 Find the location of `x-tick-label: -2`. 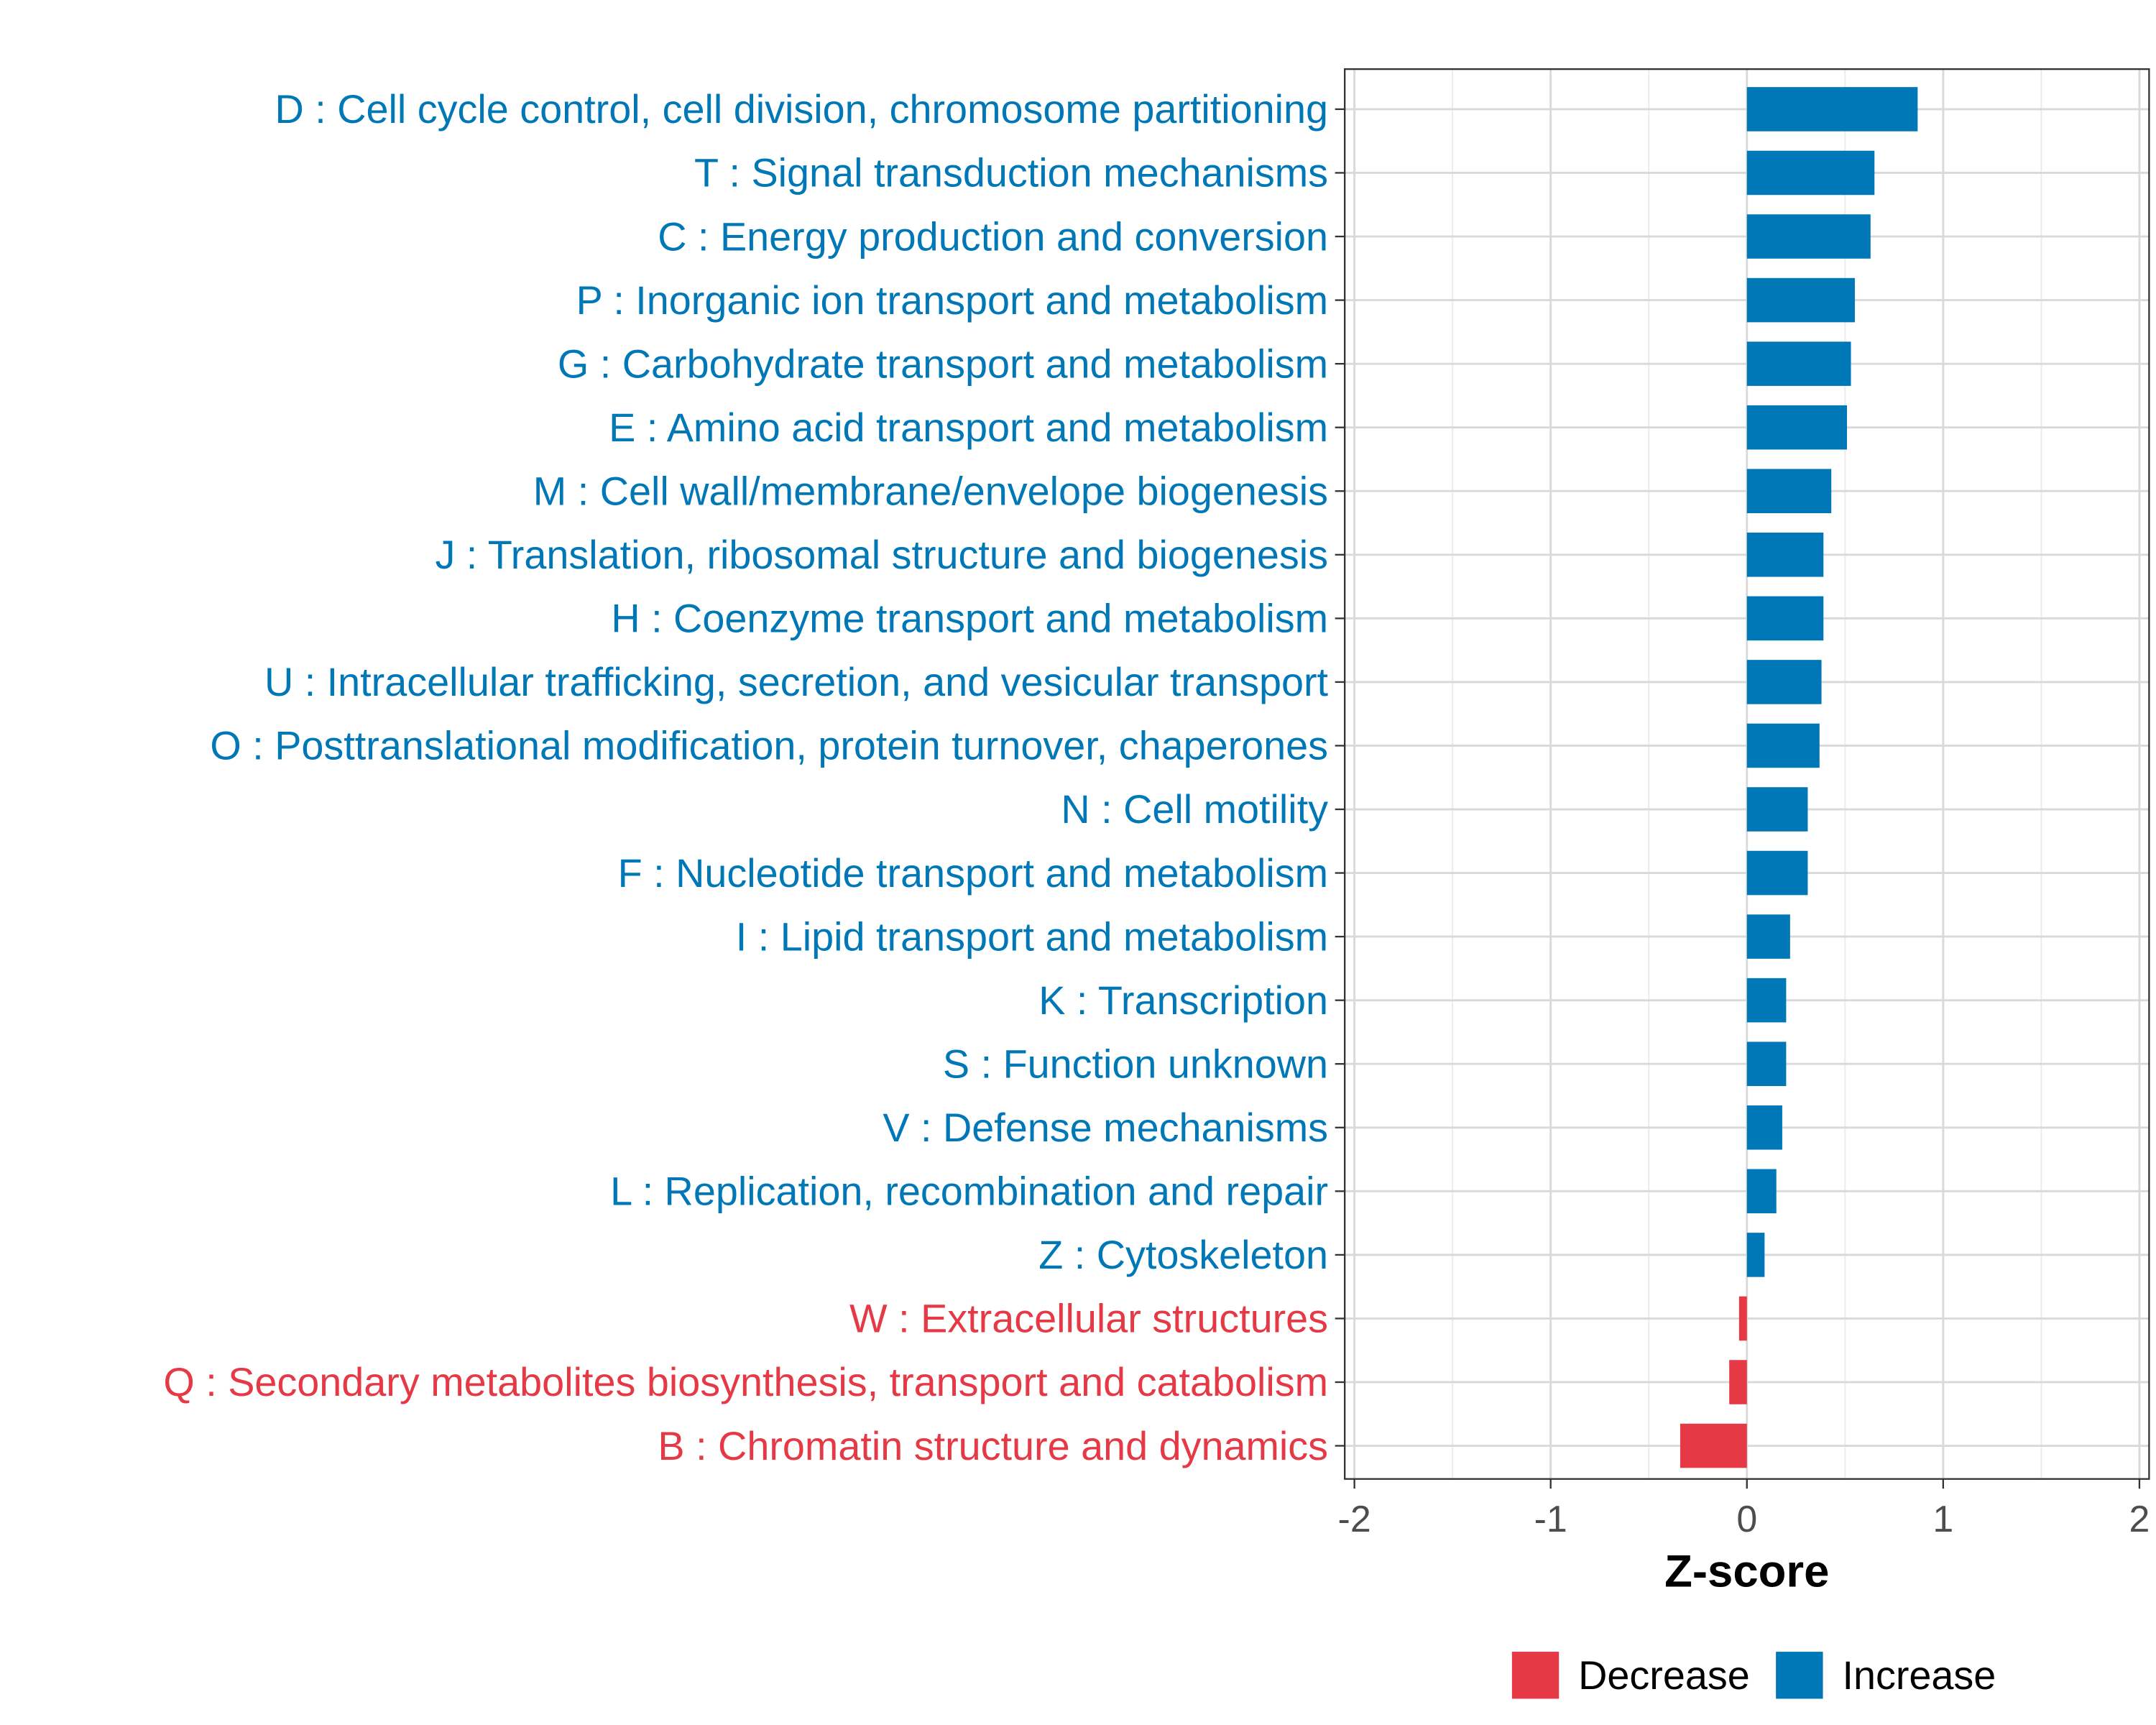

x-tick-label: -2 is located at coordinates (1354, 1519).